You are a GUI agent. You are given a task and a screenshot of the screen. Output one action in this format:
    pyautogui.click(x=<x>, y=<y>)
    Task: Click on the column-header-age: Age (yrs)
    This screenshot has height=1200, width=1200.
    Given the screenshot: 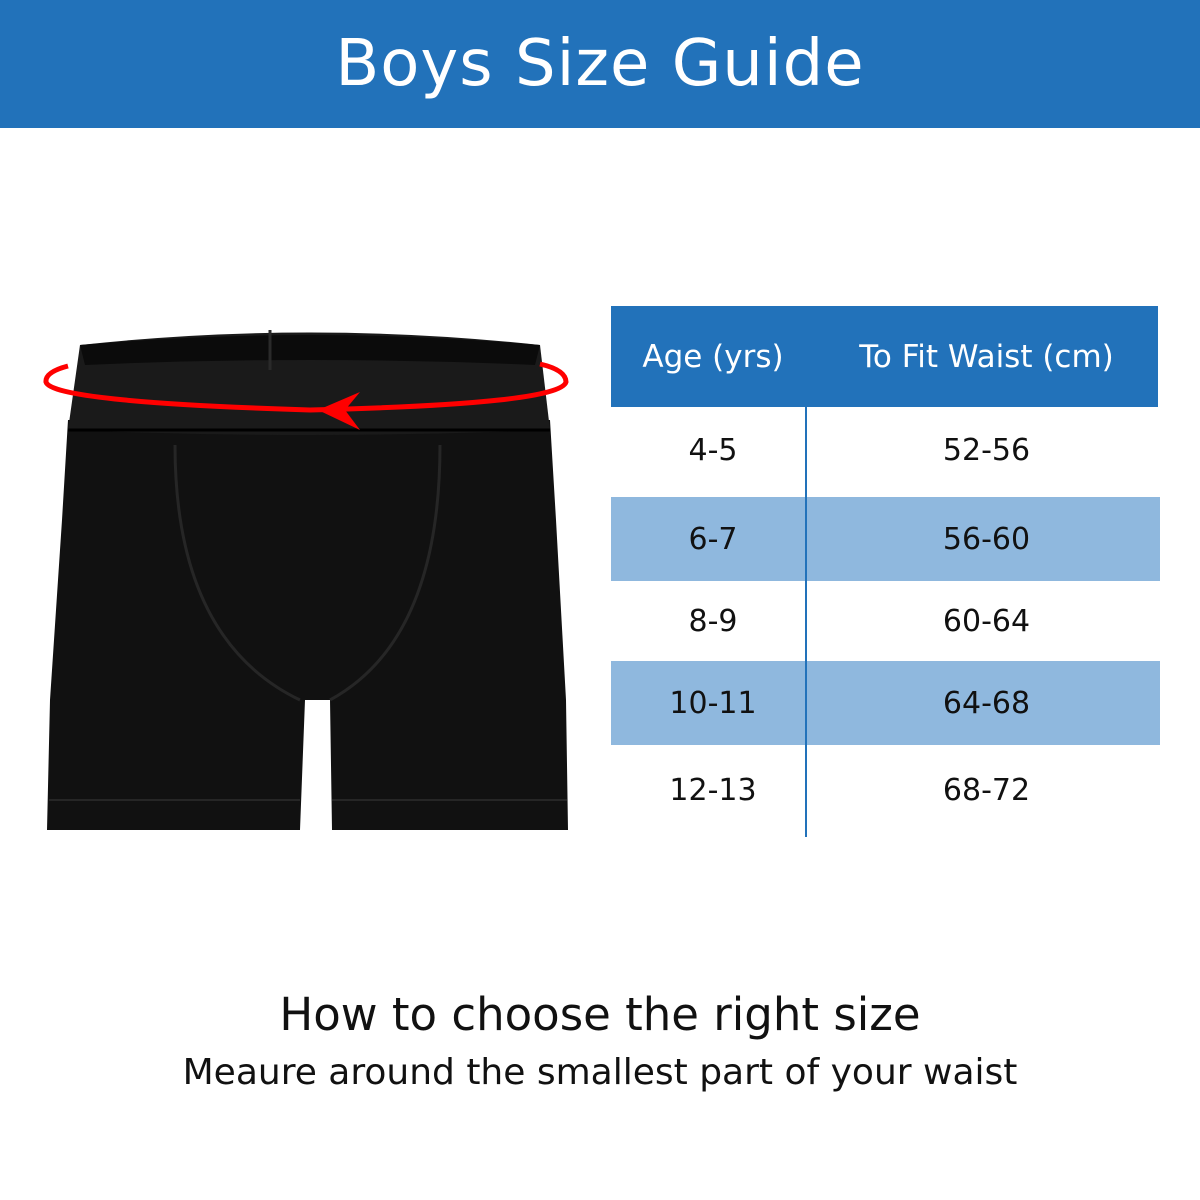 What is the action you would take?
    pyautogui.click(x=713, y=356)
    